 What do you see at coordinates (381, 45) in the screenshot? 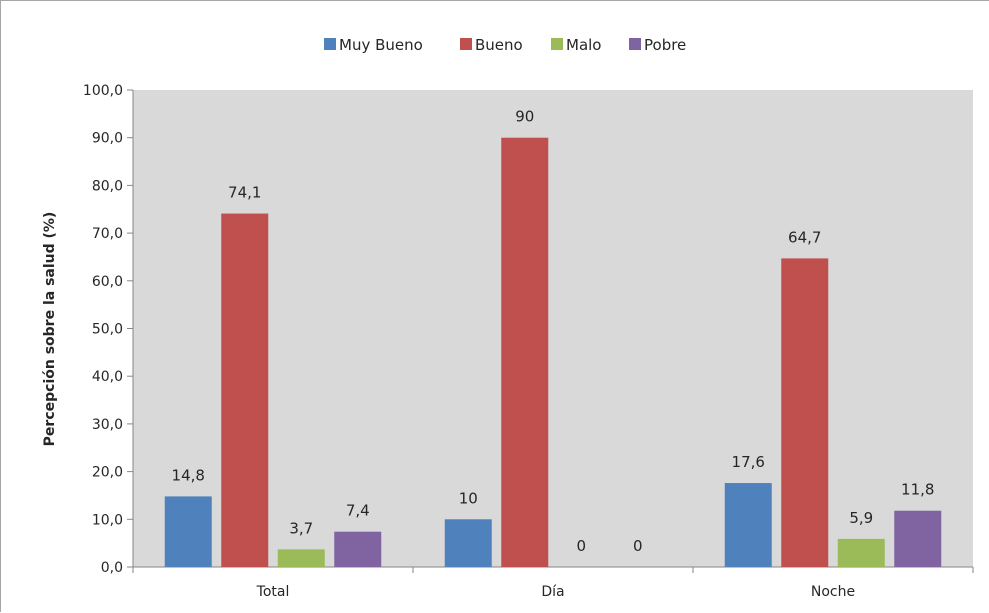
I see `legend-label: Muy Bueno` at bounding box center [381, 45].